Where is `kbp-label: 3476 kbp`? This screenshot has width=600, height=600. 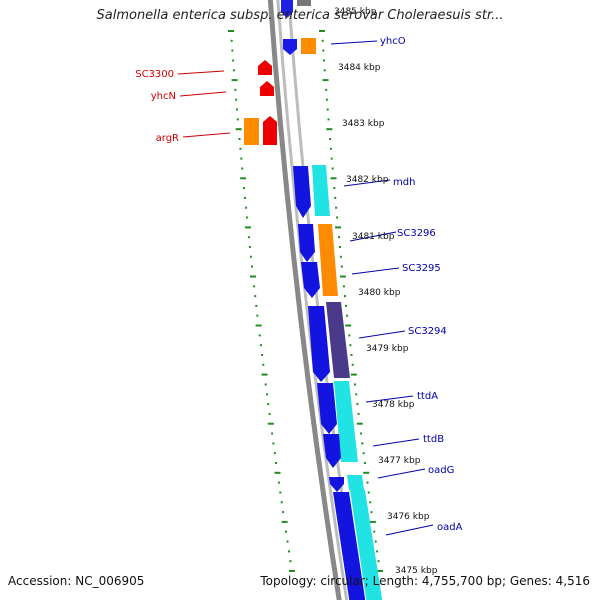
kbp-label: 3476 kbp is located at coordinates (408, 517).